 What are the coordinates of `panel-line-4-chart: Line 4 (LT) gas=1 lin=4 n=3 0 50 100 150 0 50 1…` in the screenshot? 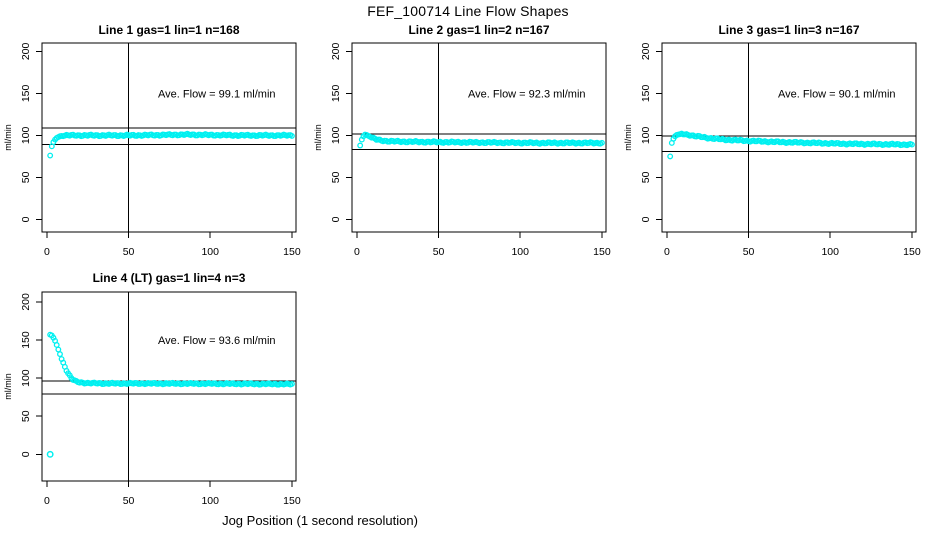 It's located at (152, 389).